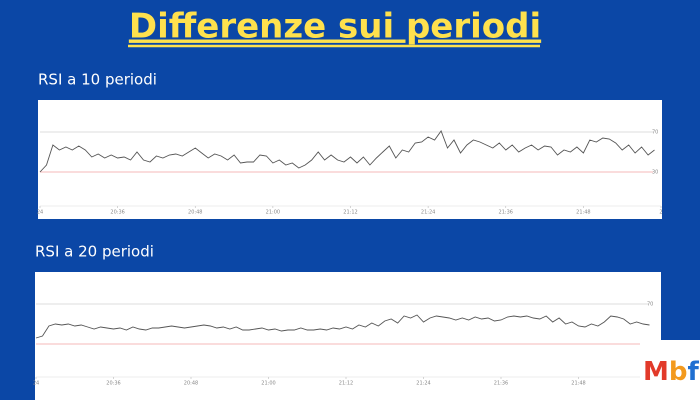  I want to click on logo: Mbf, so click(671, 372).